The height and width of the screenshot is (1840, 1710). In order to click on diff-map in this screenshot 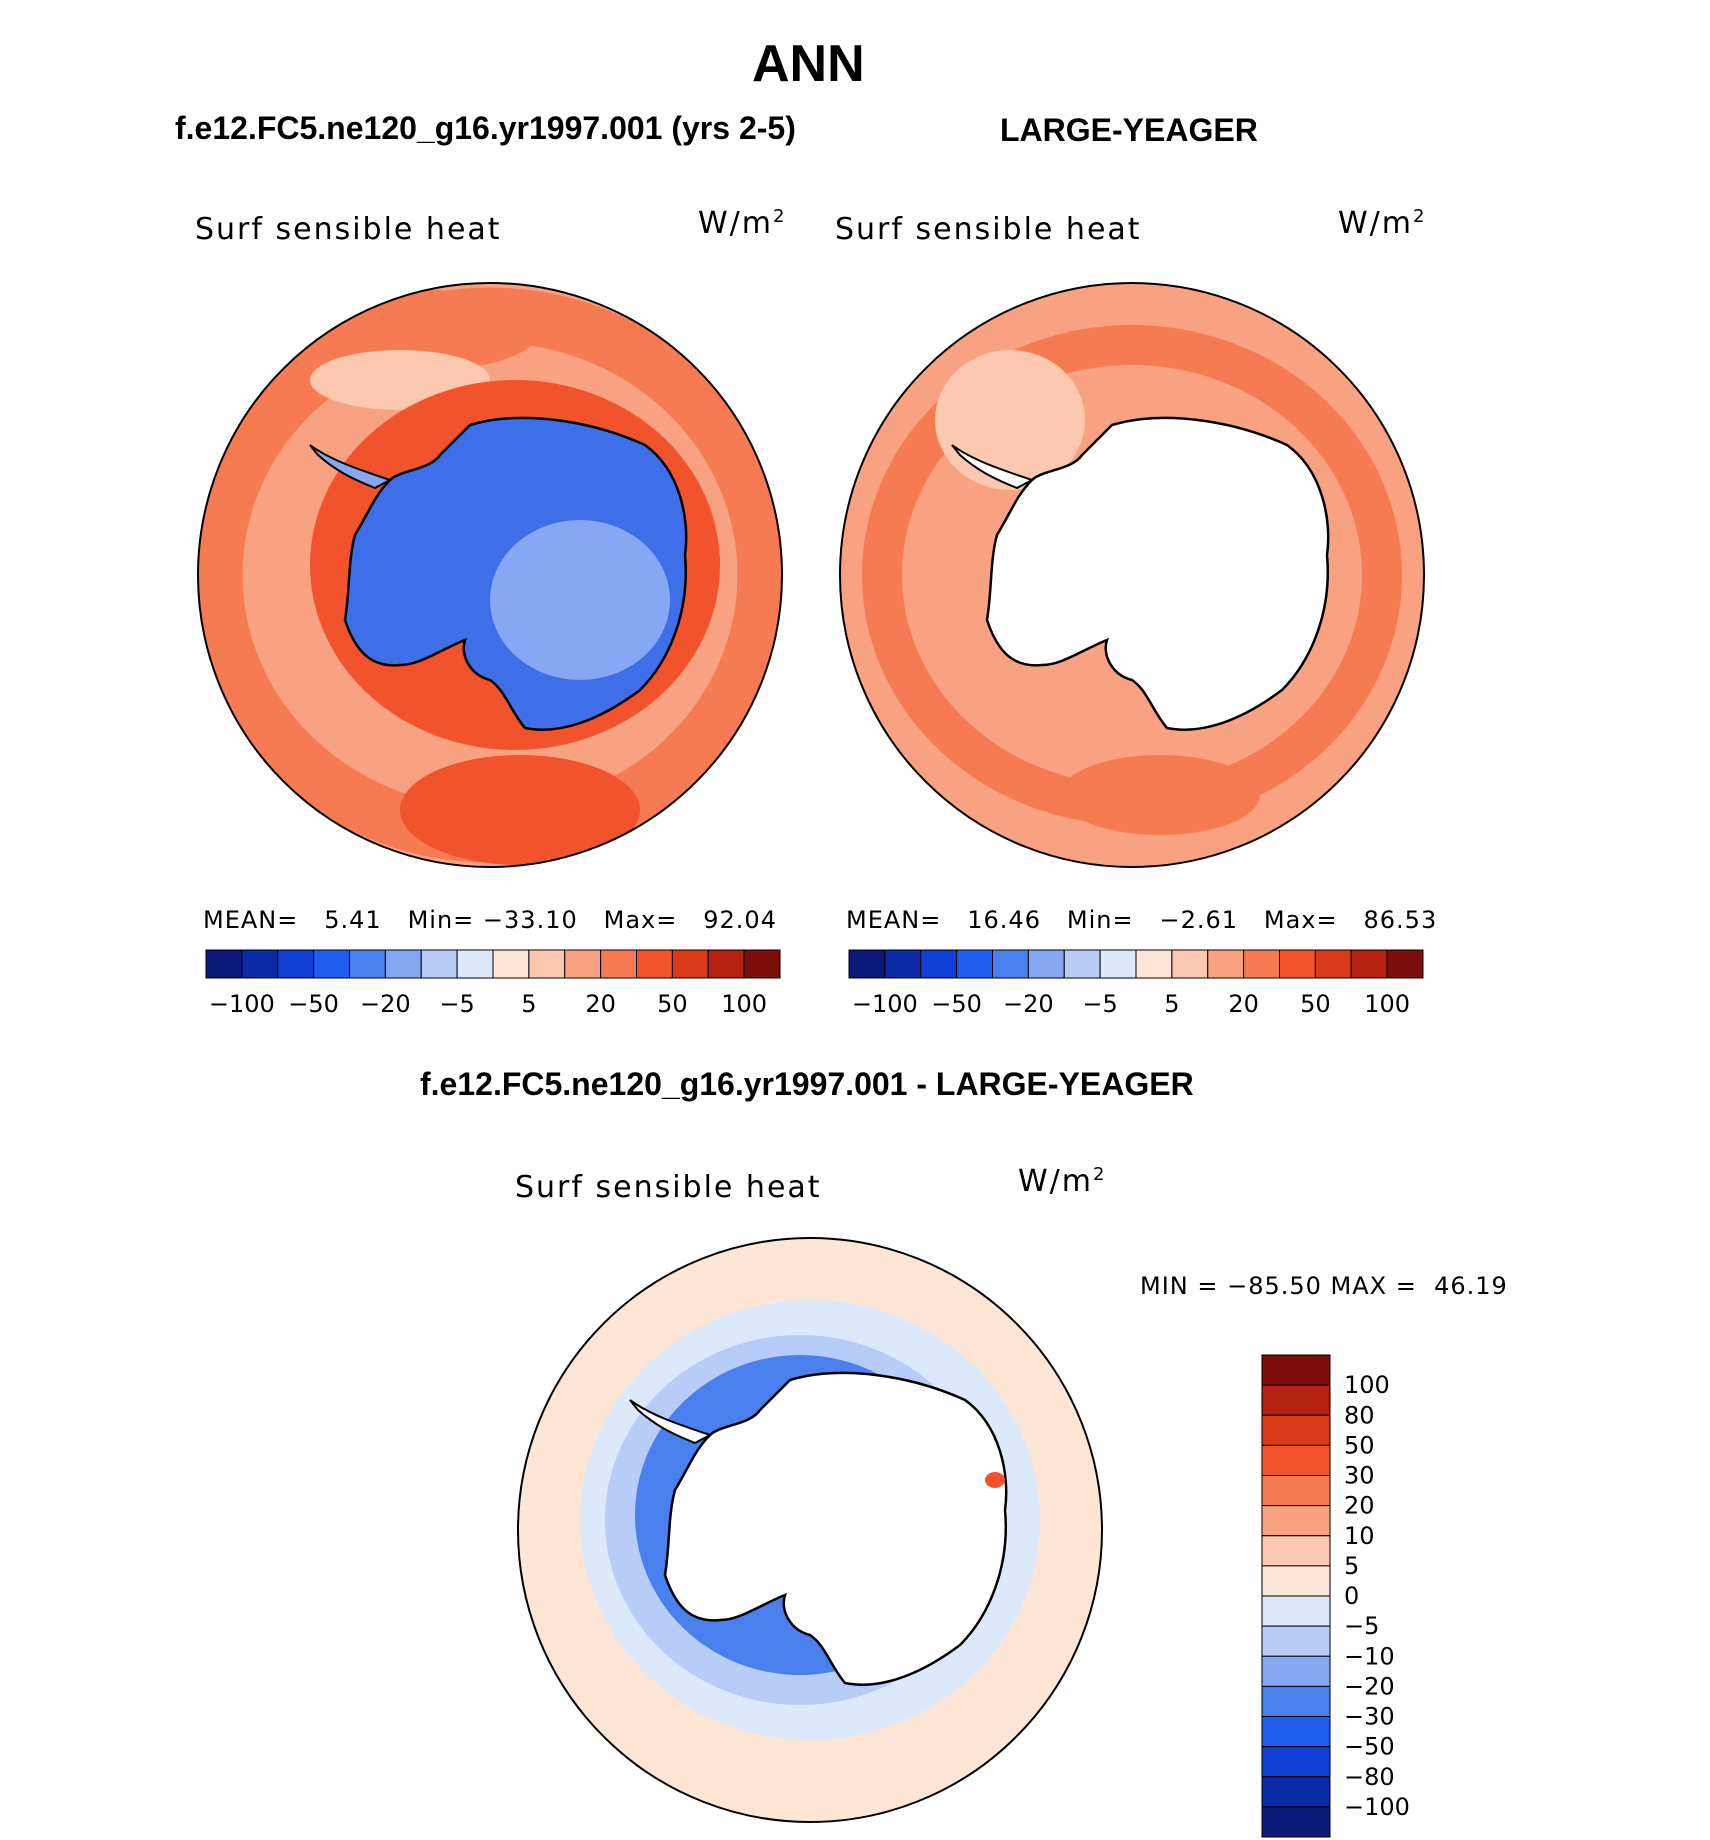, I will do `click(810, 1530)`.